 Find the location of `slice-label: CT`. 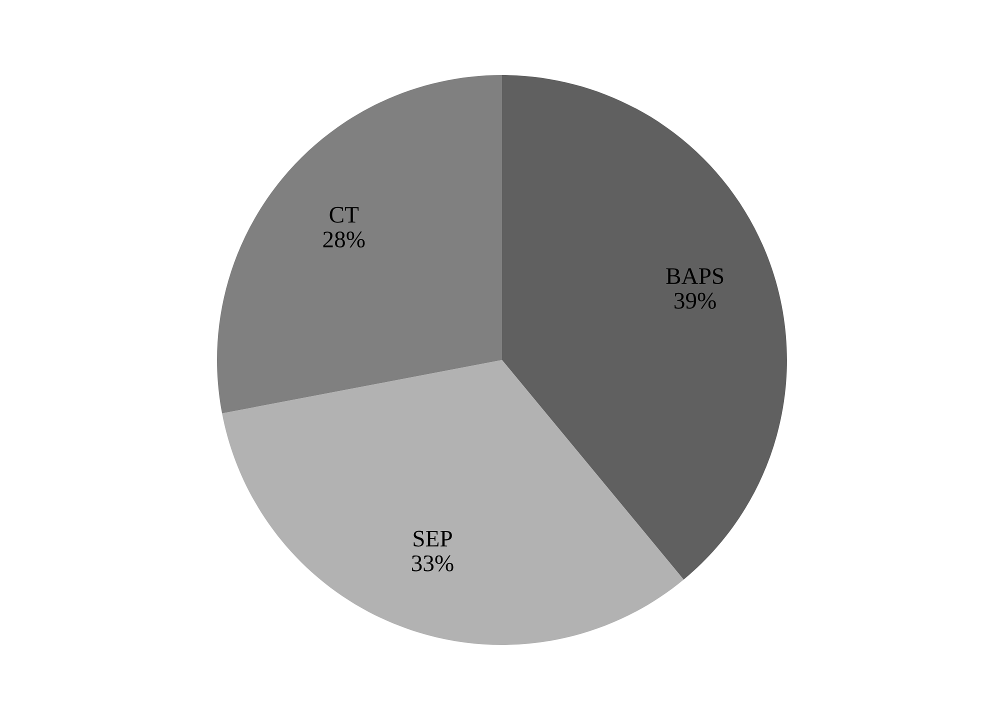

slice-label: CT is located at coordinates (344, 214).